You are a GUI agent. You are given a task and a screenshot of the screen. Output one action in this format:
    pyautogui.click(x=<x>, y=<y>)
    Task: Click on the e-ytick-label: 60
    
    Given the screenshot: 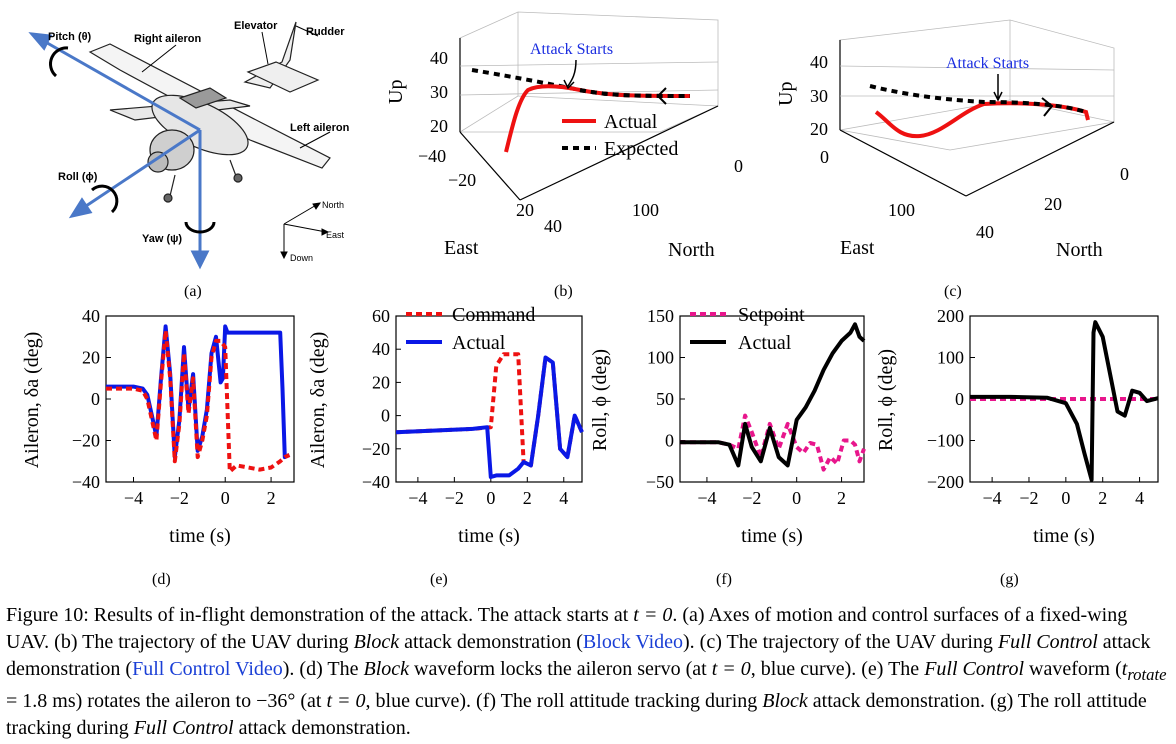 What is the action you would take?
    pyautogui.click(x=381, y=316)
    